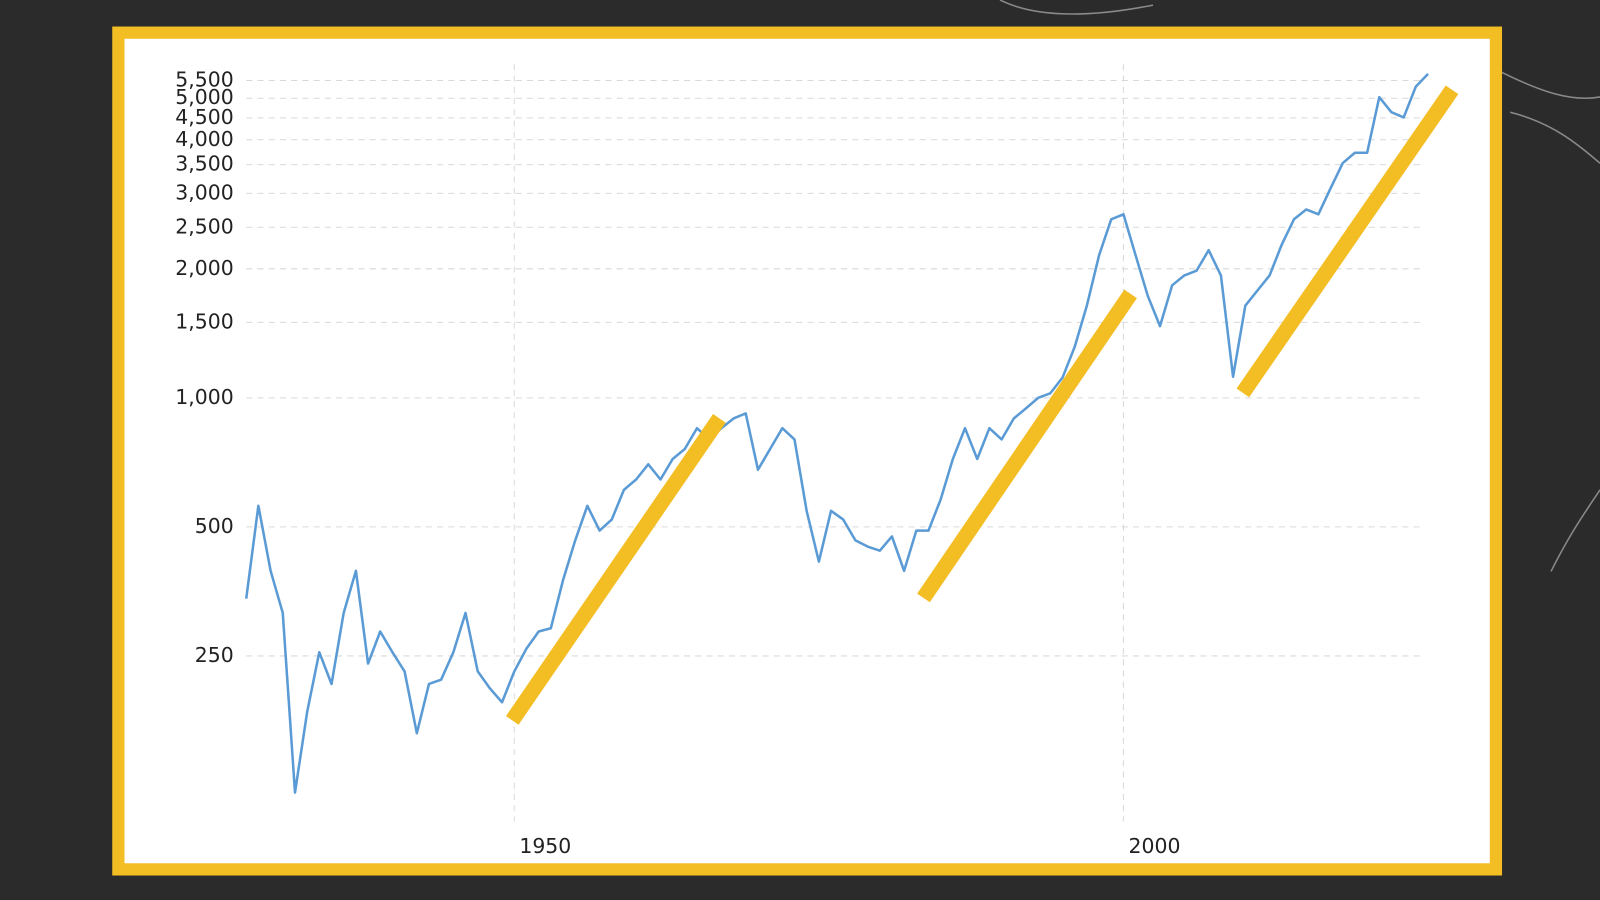 Image resolution: width=1600 pixels, height=900 pixels. I want to click on y-tick-label: 4,500, so click(204, 117).